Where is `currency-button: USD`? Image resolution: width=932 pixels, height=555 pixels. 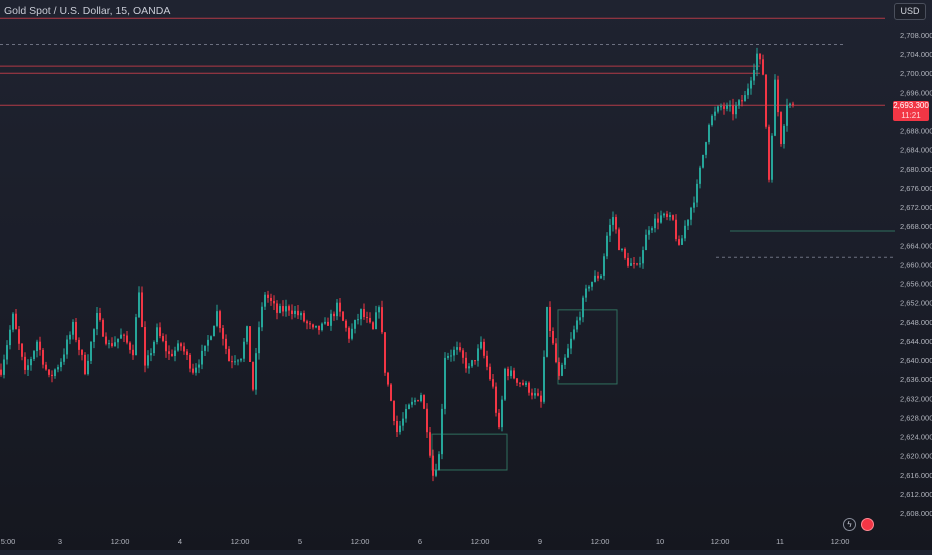
currency-button: USD is located at coordinates (910, 11).